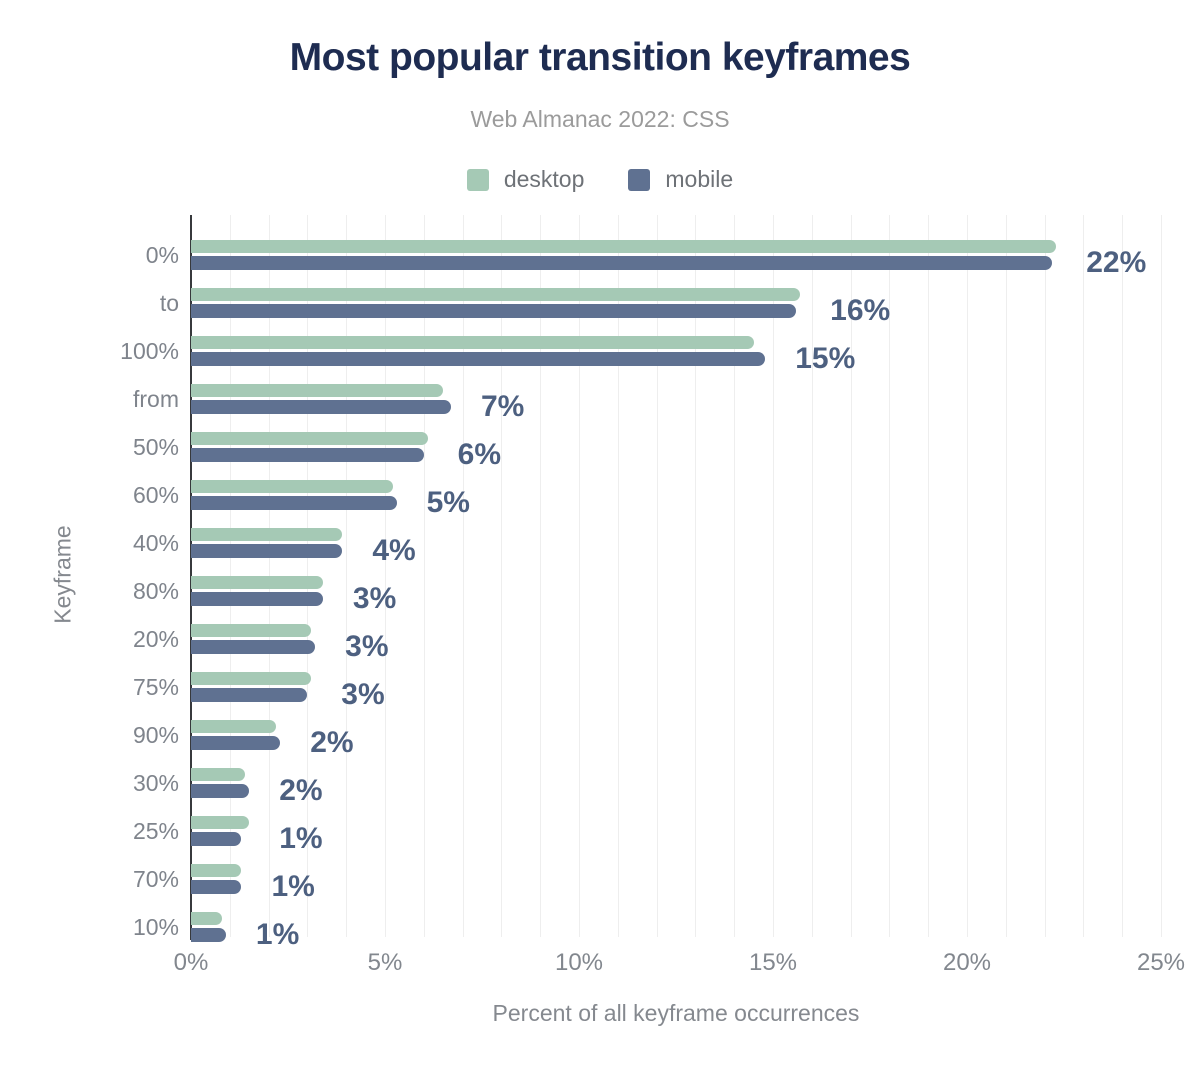 The width and height of the screenshot is (1200, 1066). I want to click on mobile-swatch-icon, so click(639, 179).